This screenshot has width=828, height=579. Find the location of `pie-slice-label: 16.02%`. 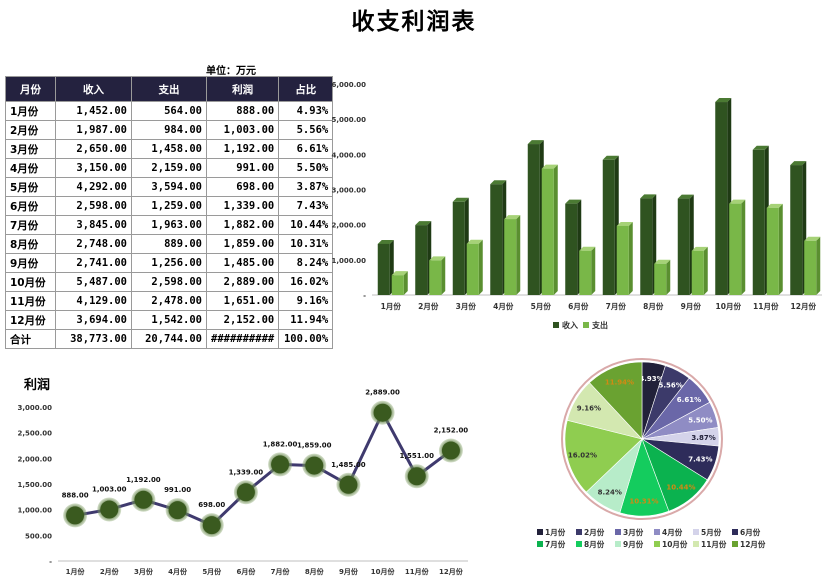

pie-slice-label: 16.02% is located at coordinates (582, 456).